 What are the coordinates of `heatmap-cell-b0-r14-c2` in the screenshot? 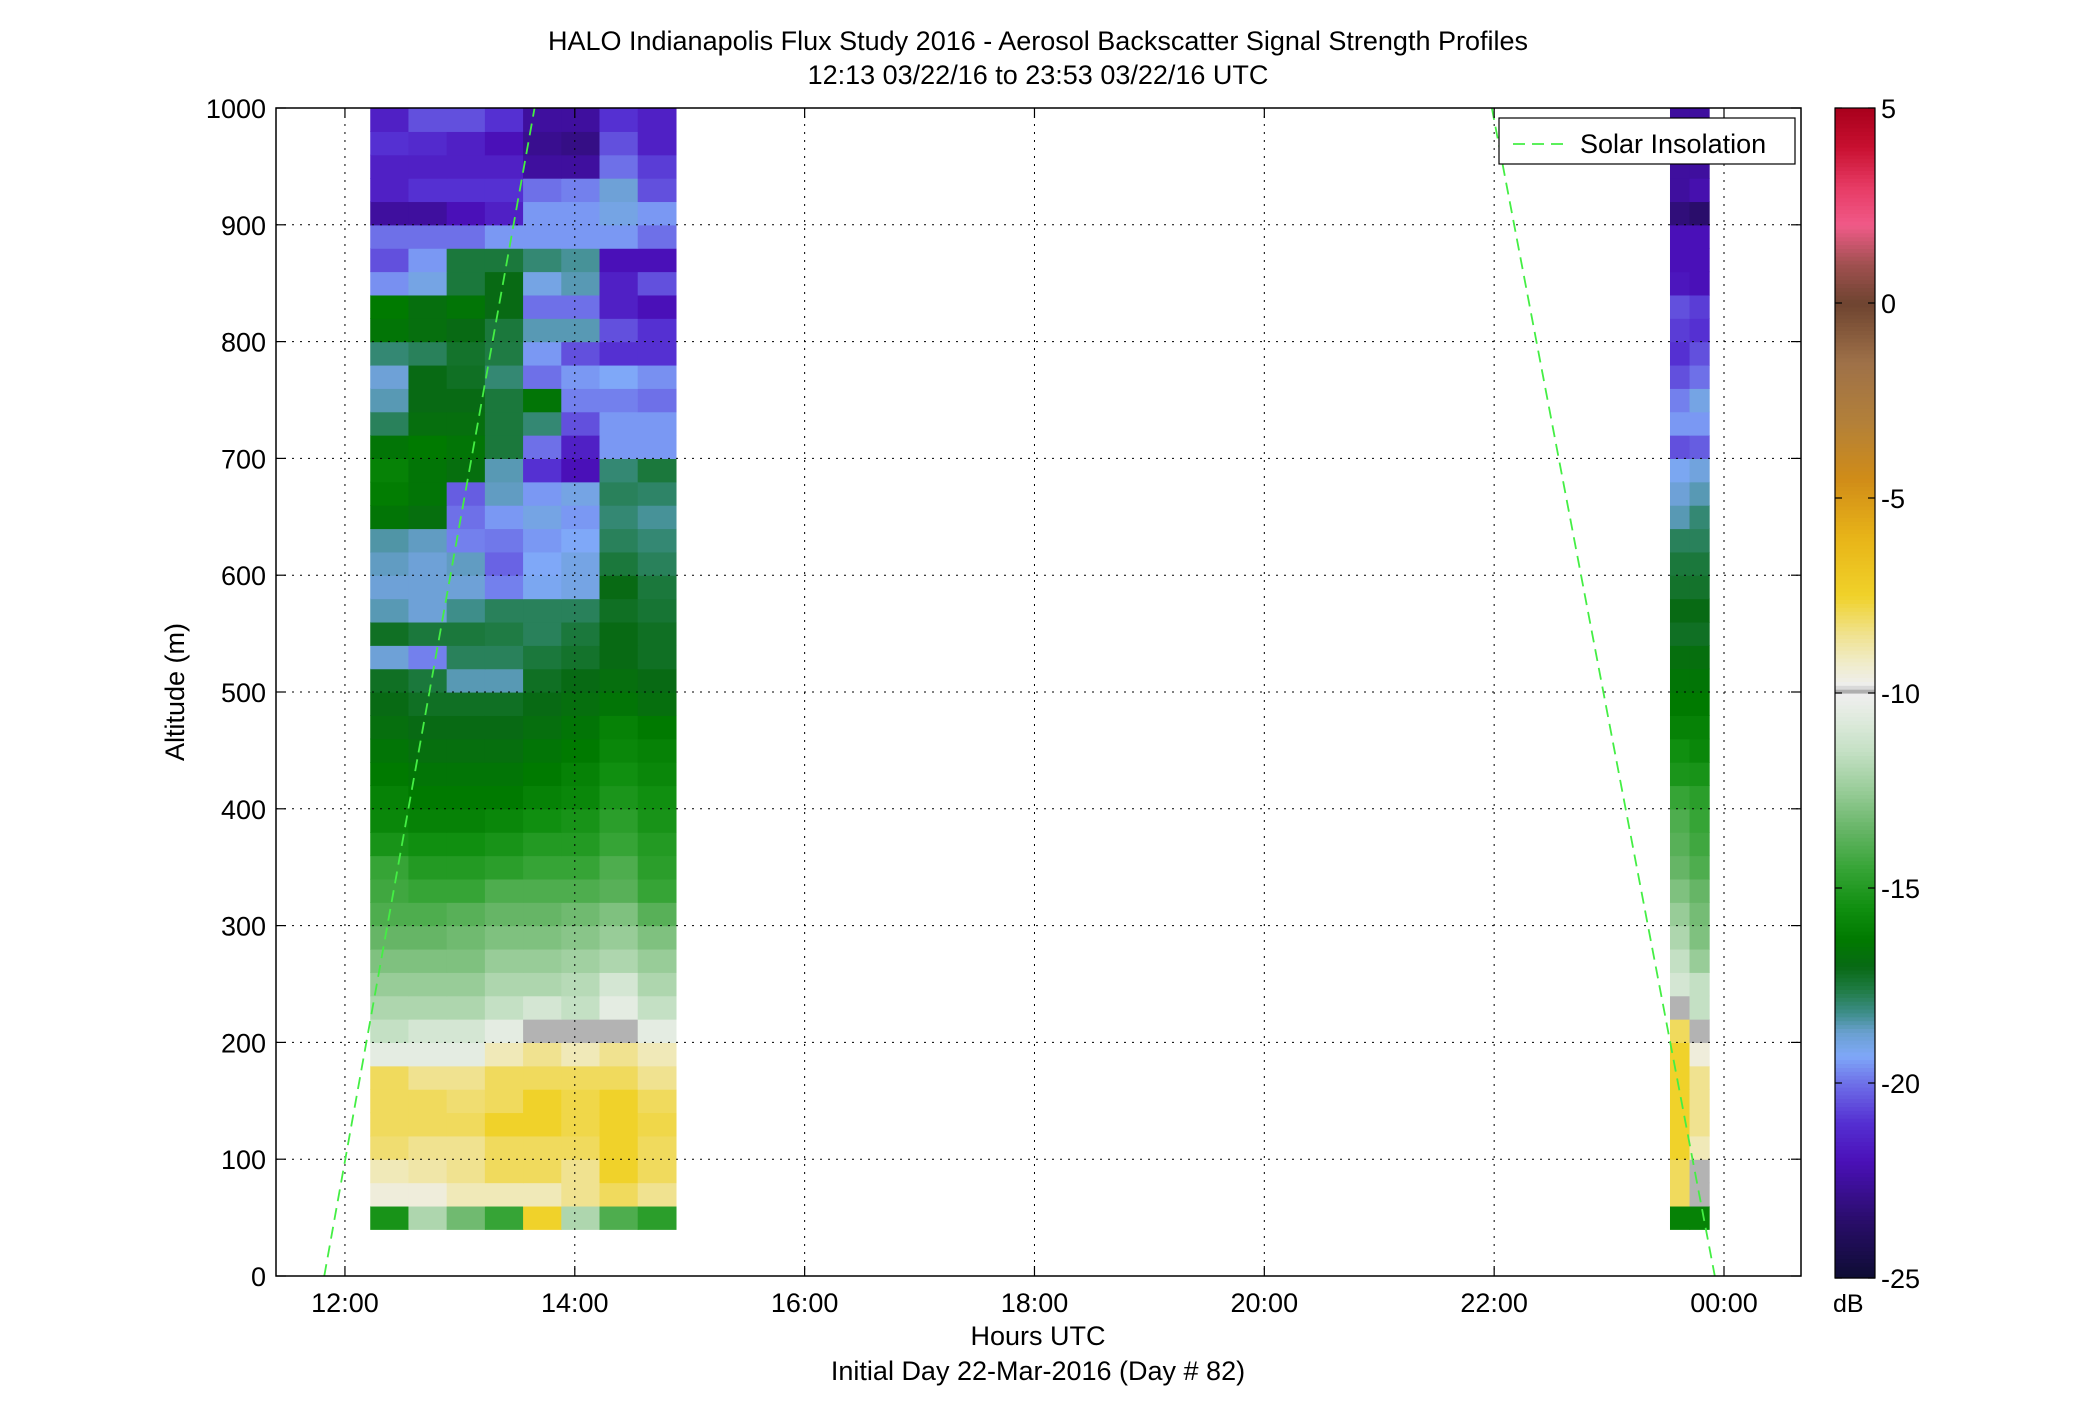 It's located at (466, 890).